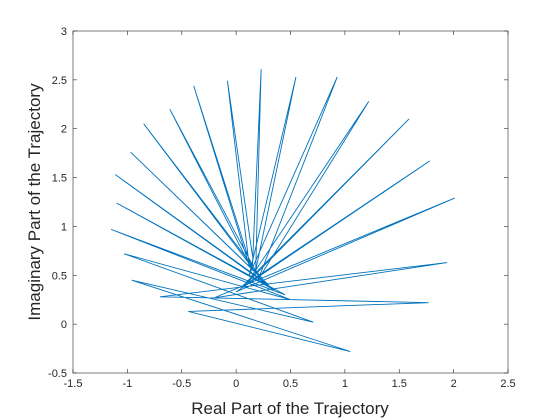 Image resolution: width=560 pixels, height=420 pixels. Describe the element at coordinates (399, 384) in the screenshot. I see `x-tick-label: 1.5` at that location.